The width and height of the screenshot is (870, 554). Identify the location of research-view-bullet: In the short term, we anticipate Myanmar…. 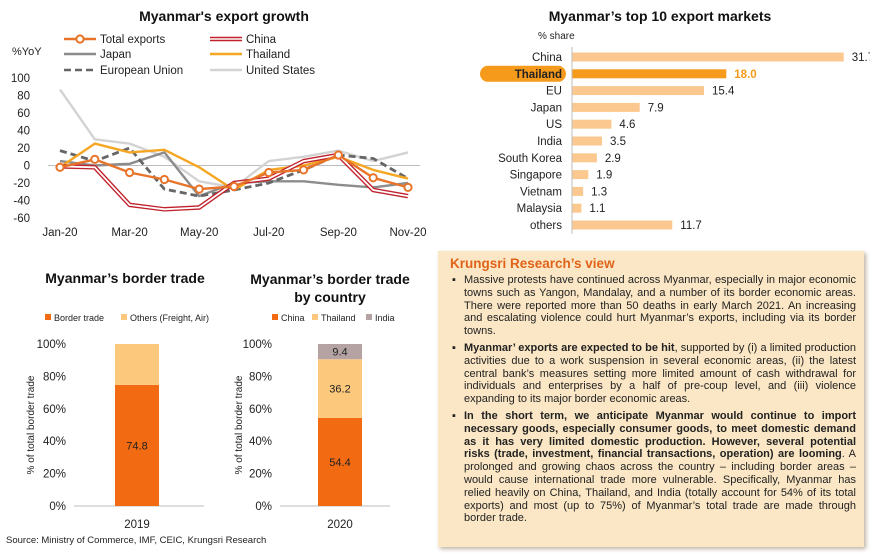
(654, 467).